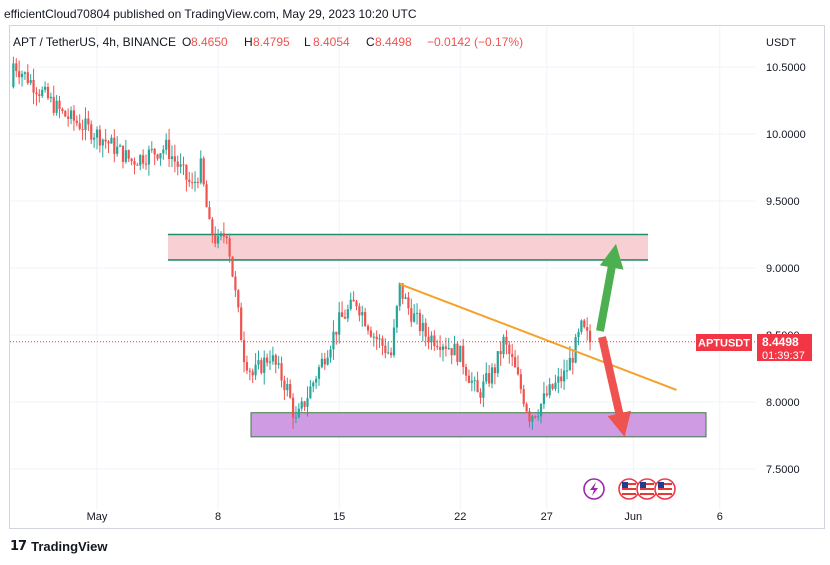 The width and height of the screenshot is (830, 565). I want to click on event-icons, so click(629, 489).